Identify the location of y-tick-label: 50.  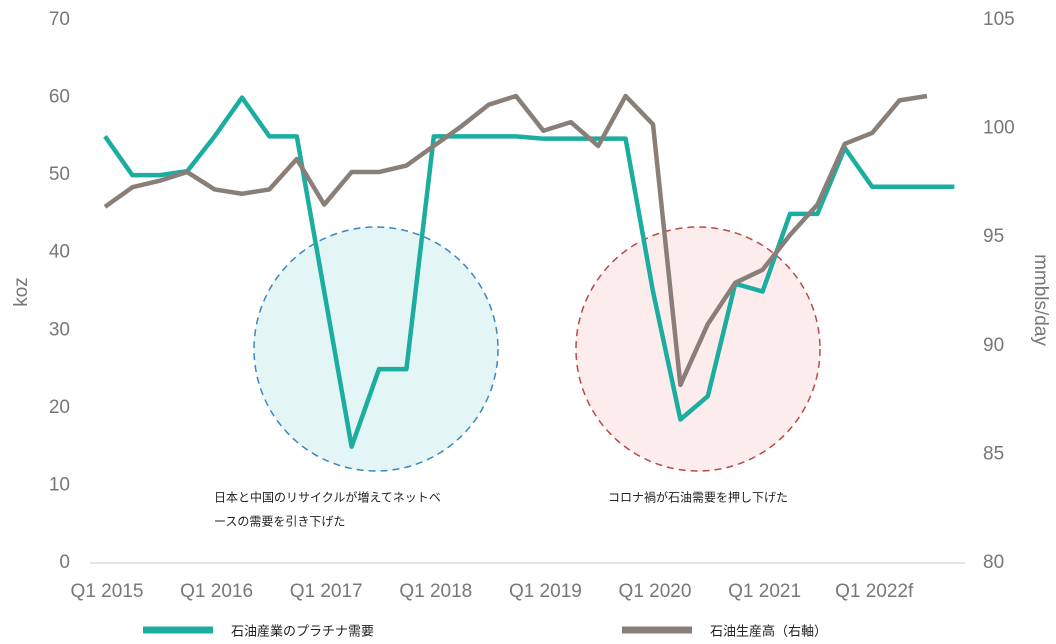
(59, 174).